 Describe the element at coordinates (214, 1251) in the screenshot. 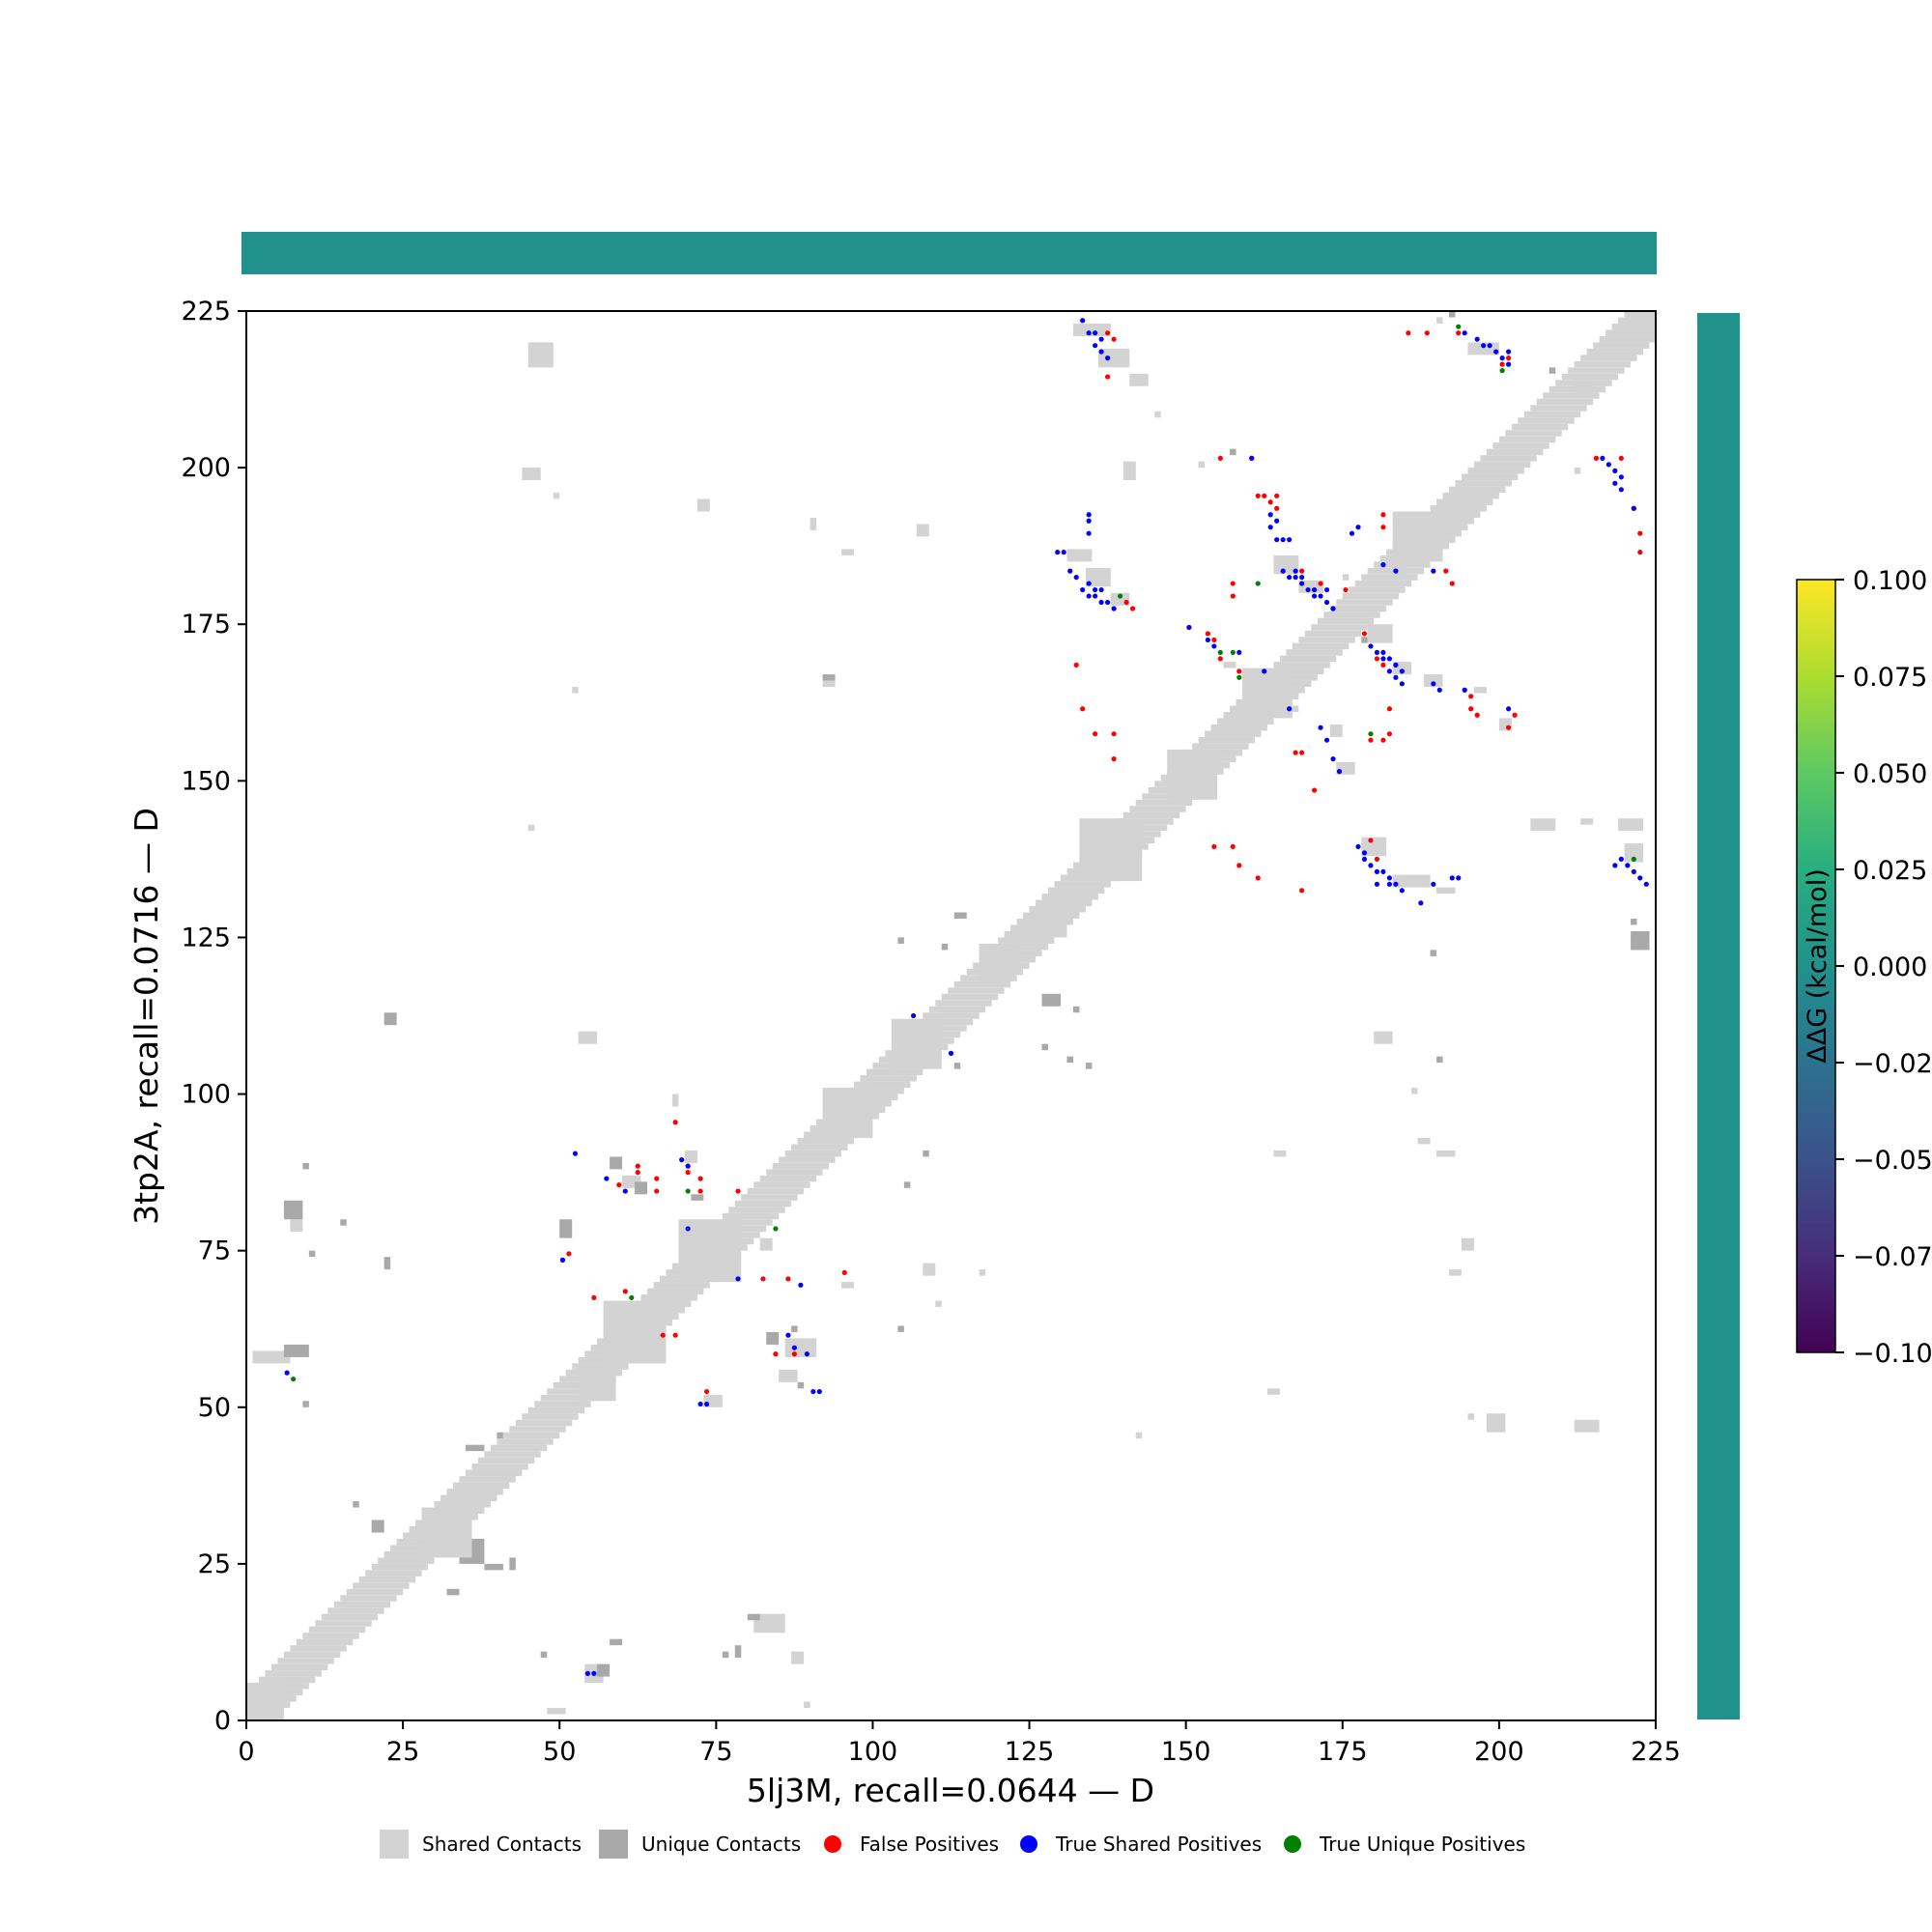

I see `y-tick-label: 75` at that location.